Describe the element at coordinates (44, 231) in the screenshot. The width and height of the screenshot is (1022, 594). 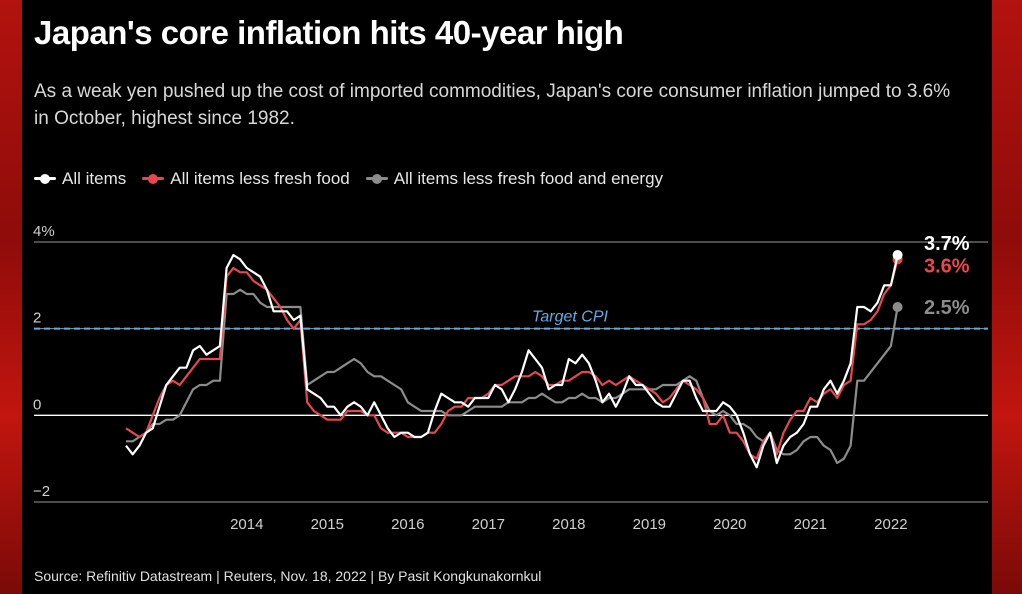
I see `y-tick-label: 4%` at that location.